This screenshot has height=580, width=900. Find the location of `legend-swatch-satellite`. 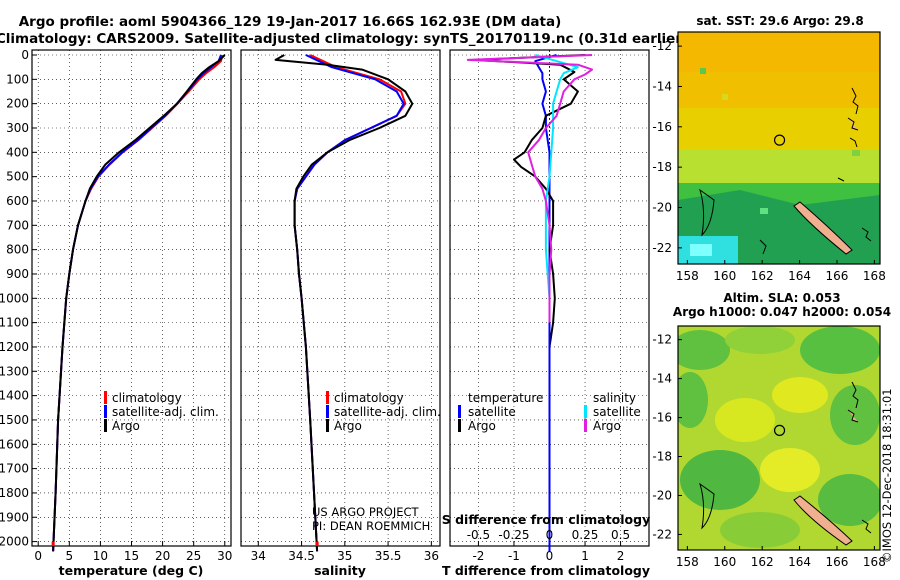

legend-swatch-satellite is located at coordinates (105, 411).